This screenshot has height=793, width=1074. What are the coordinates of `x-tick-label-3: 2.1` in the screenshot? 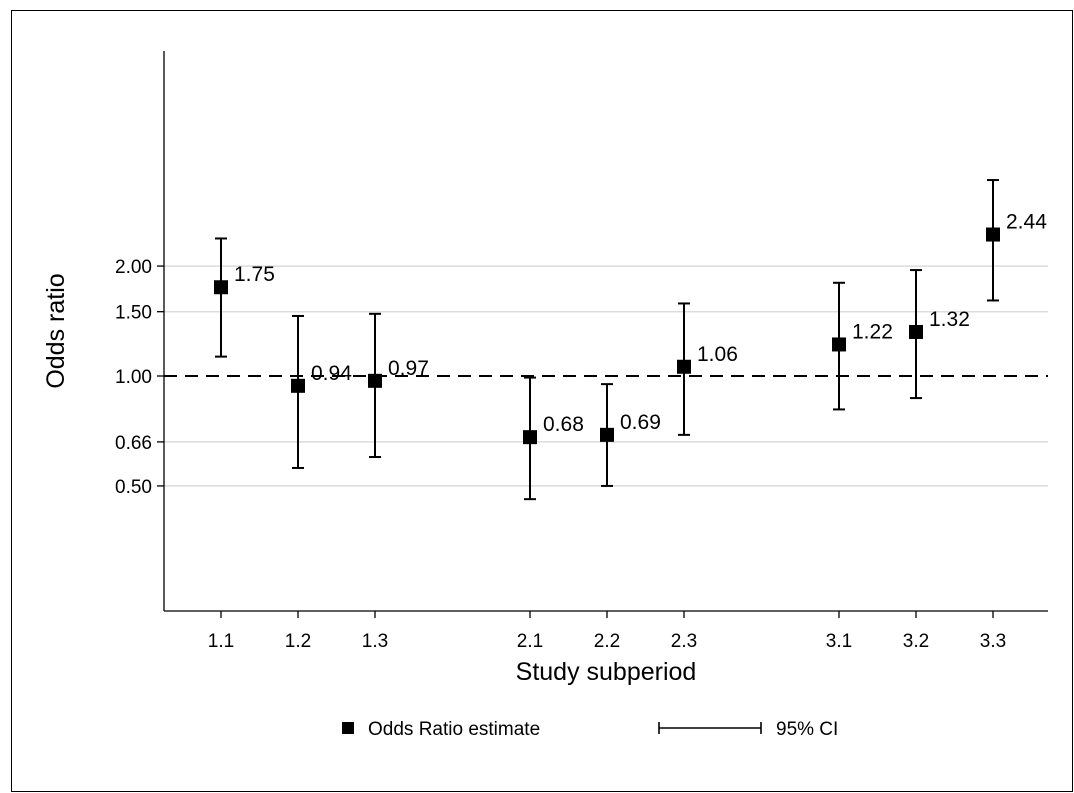 It's located at (530, 641).